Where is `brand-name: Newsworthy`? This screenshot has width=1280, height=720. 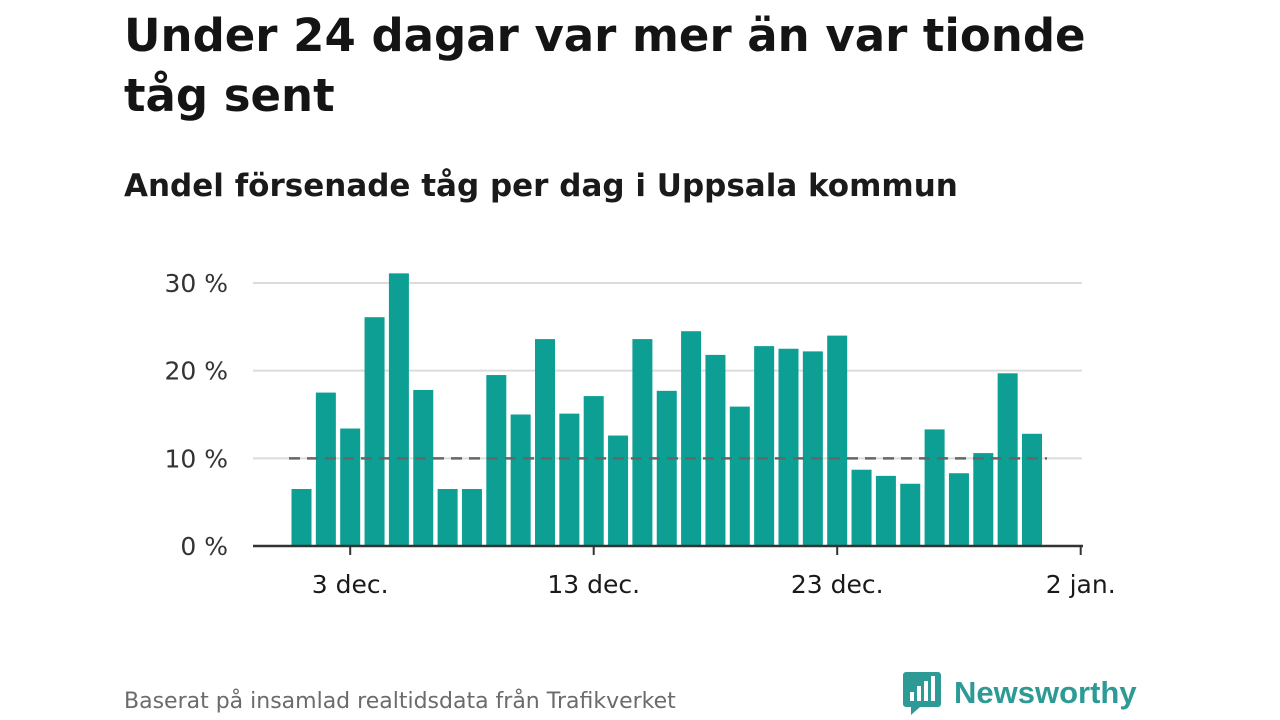 brand-name: Newsworthy is located at coordinates (1045, 692).